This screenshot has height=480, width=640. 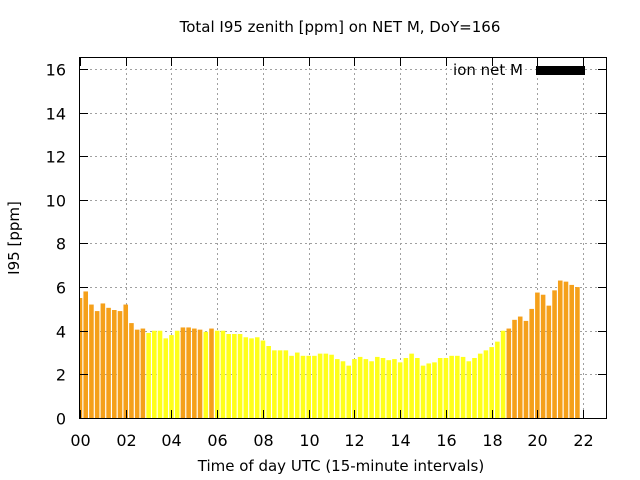 I want to click on x-tick-label: 02, so click(x=126, y=440).